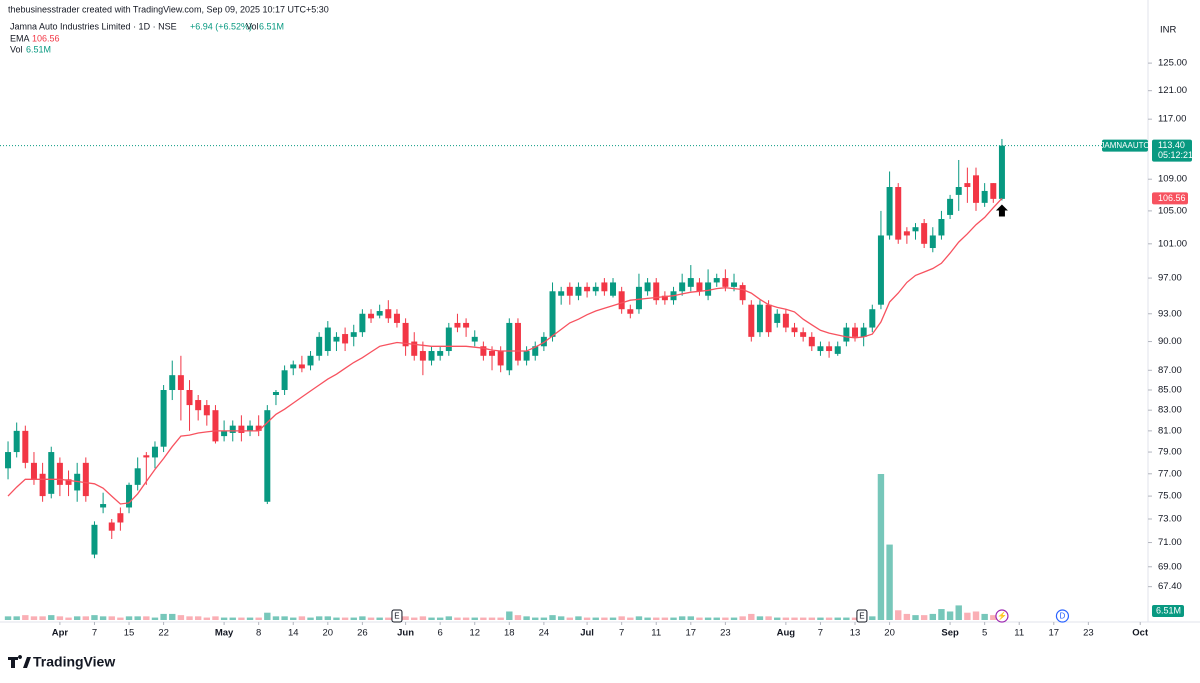 The height and width of the screenshot is (683, 1200). What do you see at coordinates (1172, 119) in the screenshot?
I see `y-tick-label: 117.00` at bounding box center [1172, 119].